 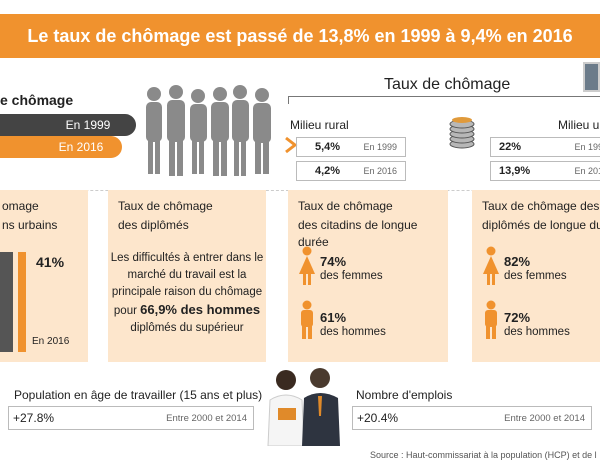 I want to click on rate-bracket, so click(x=444, y=100).